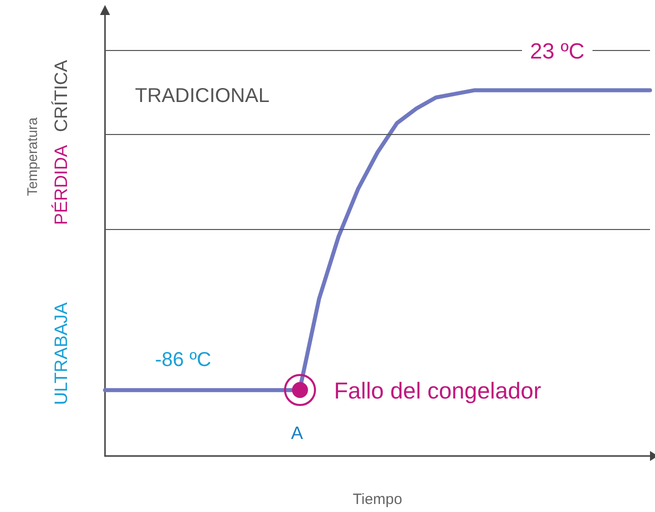 This screenshot has height=512, width=655. What do you see at coordinates (377, 499) in the screenshot?
I see `x-axis-title: Tiempo` at bounding box center [377, 499].